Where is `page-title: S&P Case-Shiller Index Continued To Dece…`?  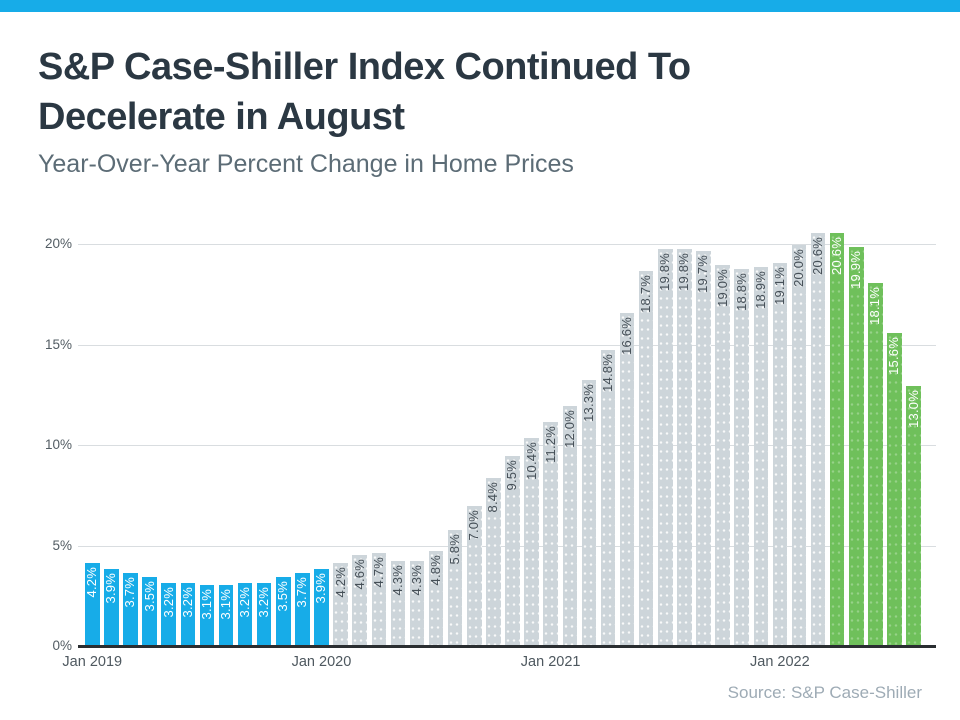
page-title: S&P Case-Shiller Index Continued To Dece… is located at coordinates (364, 92).